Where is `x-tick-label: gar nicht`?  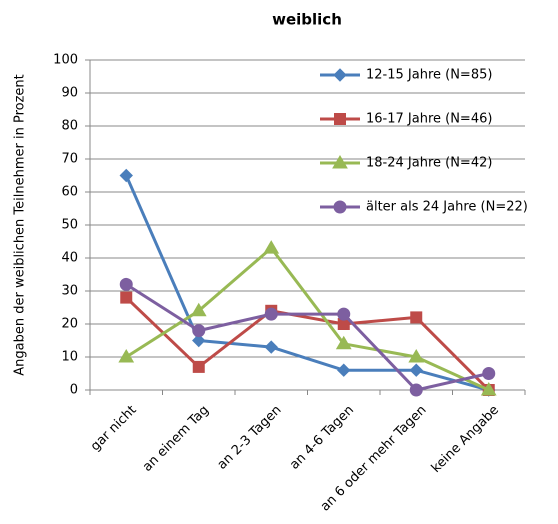 x-tick-label: gar nicht is located at coordinates (114, 429).